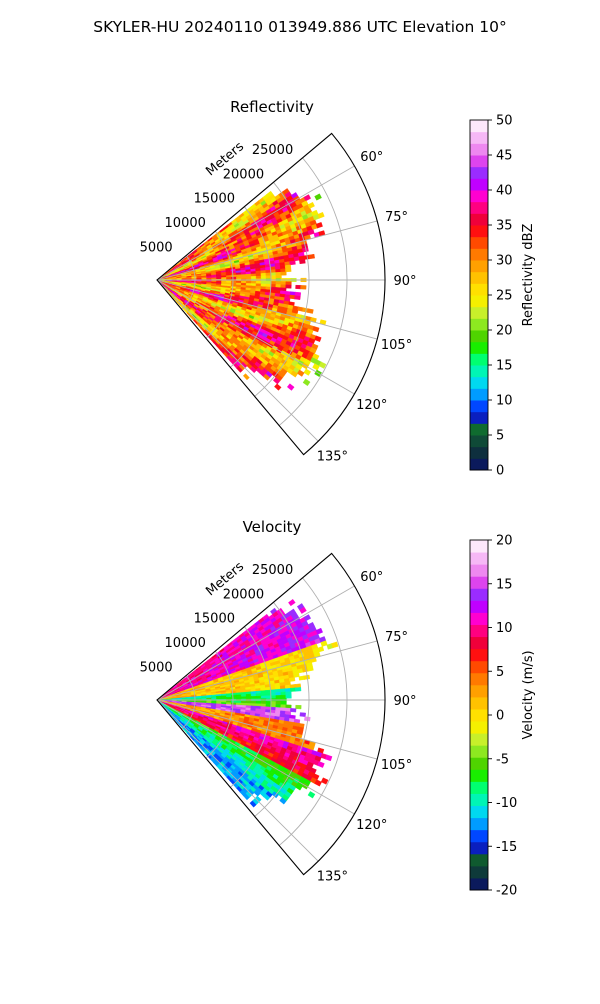 Image resolution: width=600 pixels, height=1004 pixels. I want to click on colorbar-tick-label: -10, so click(506, 803).